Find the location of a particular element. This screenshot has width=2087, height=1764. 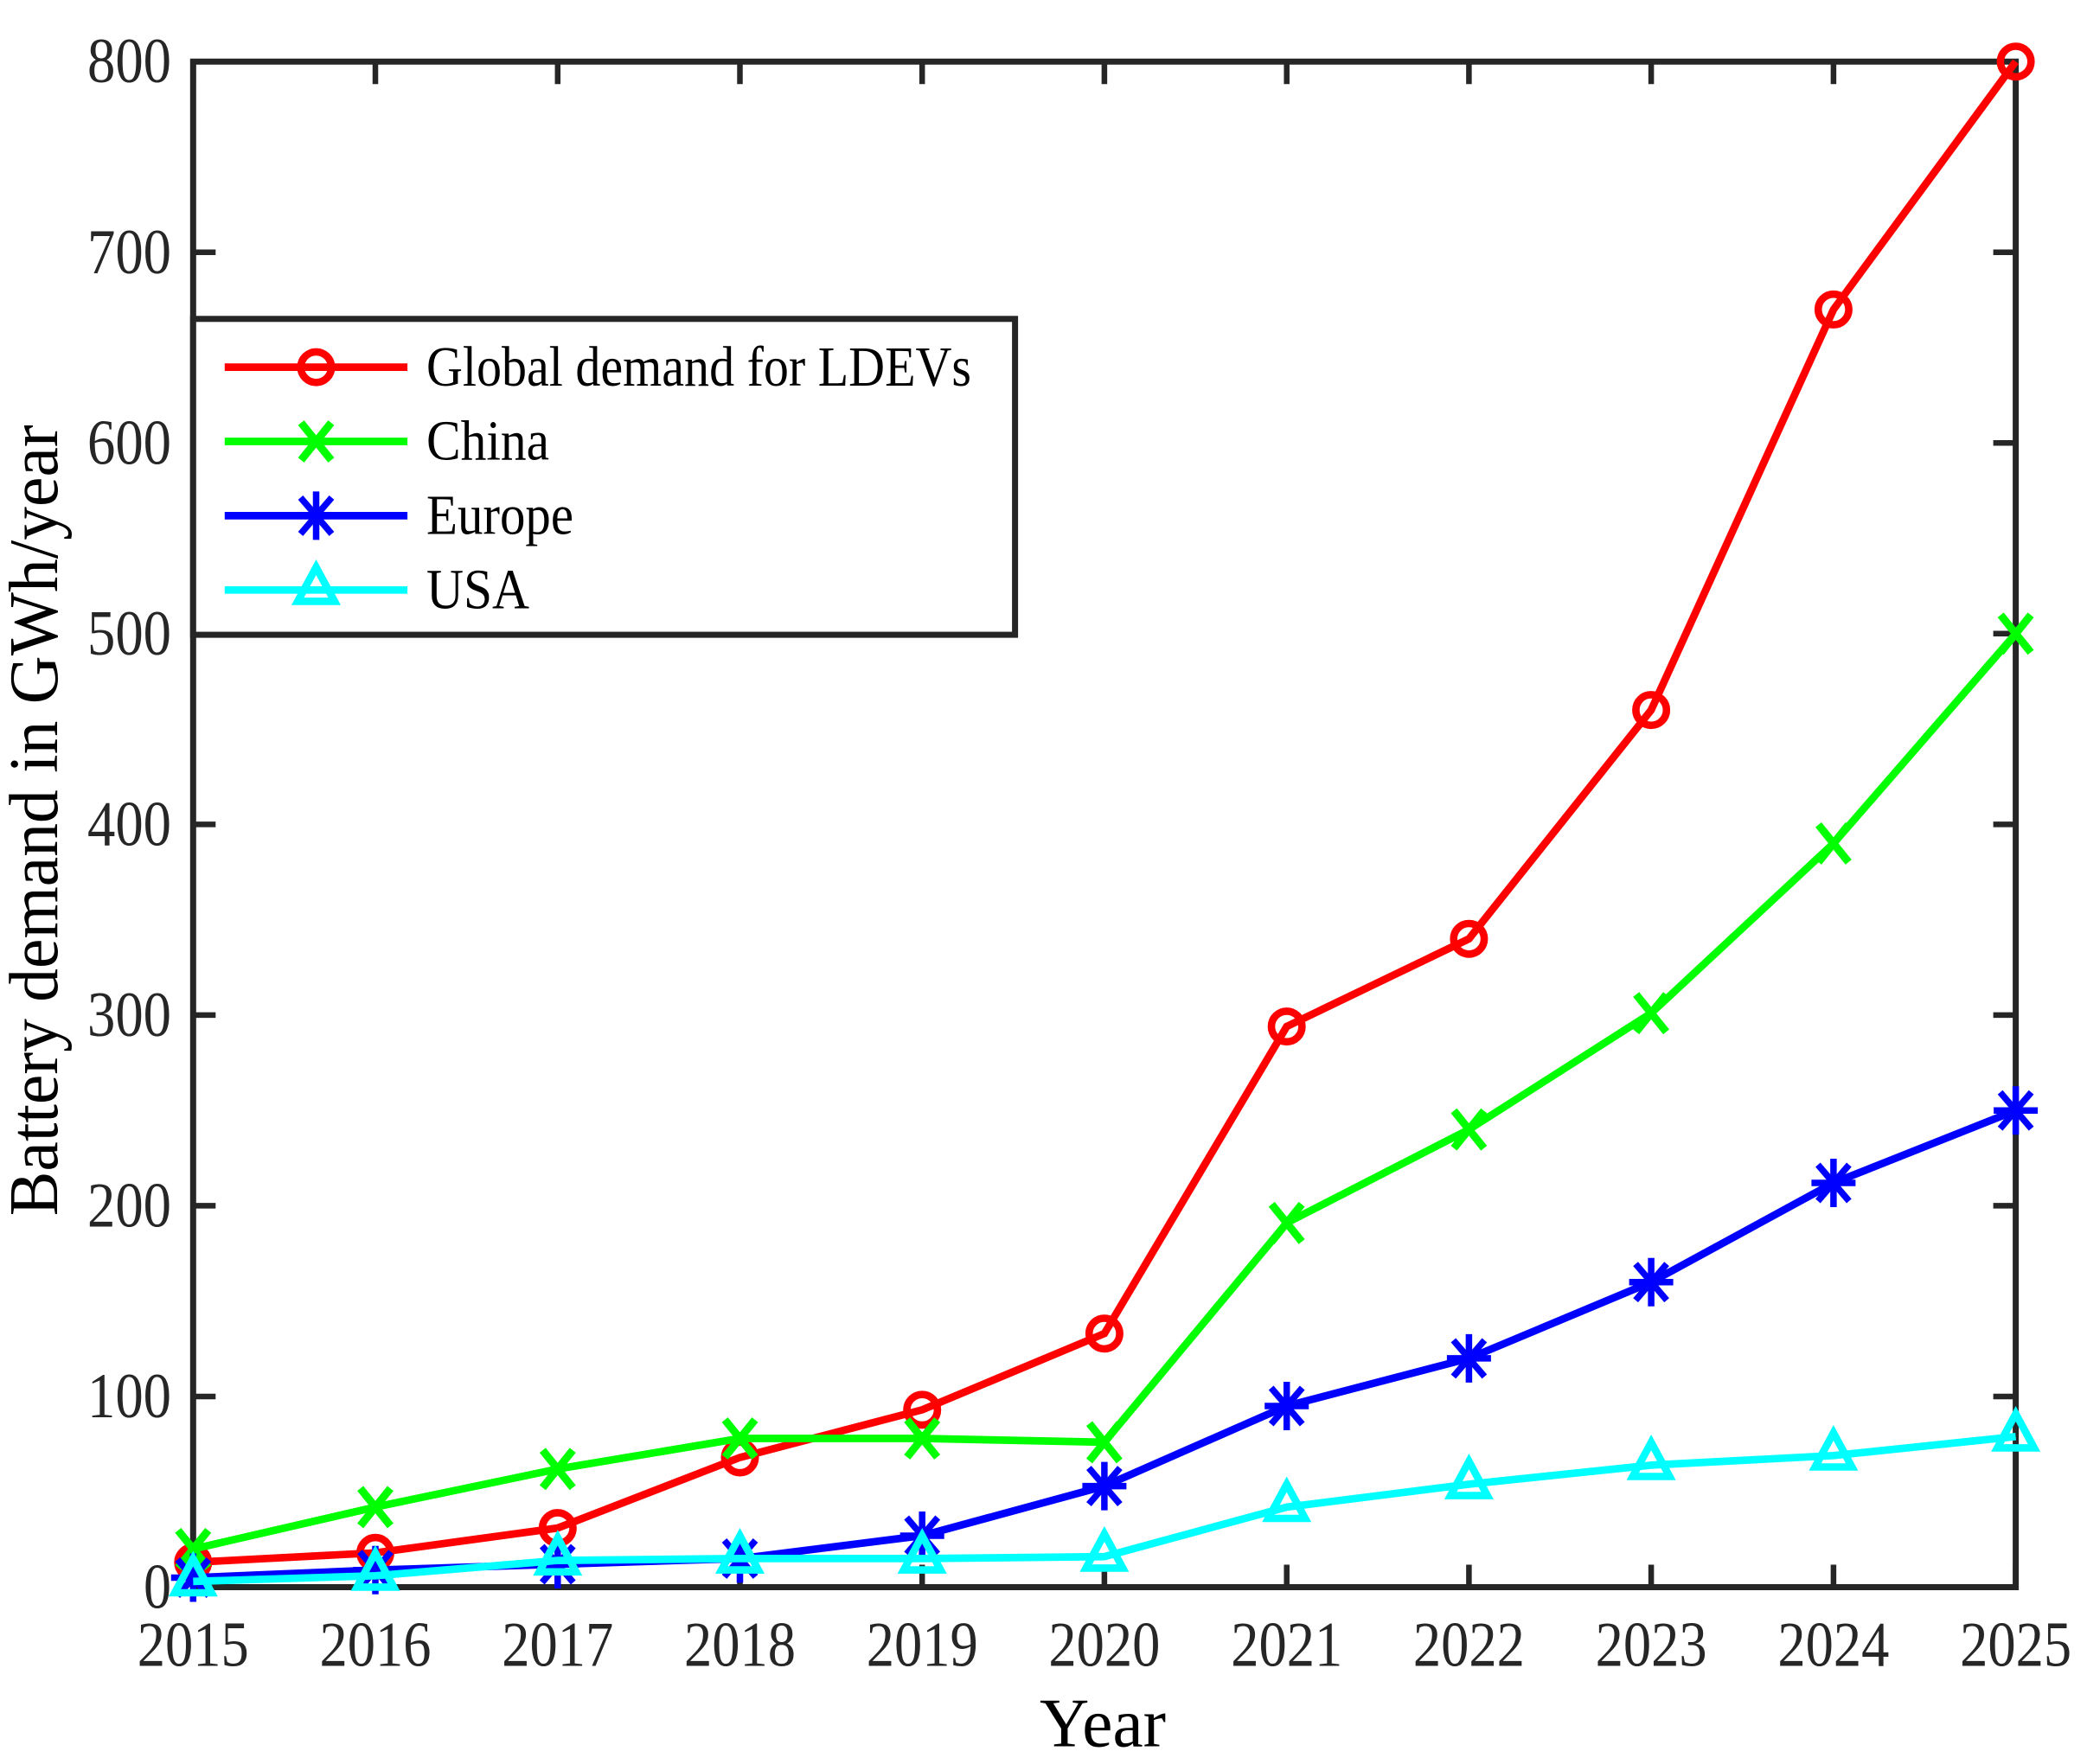

svg-text: 100 is located at coordinates (129, 1396).